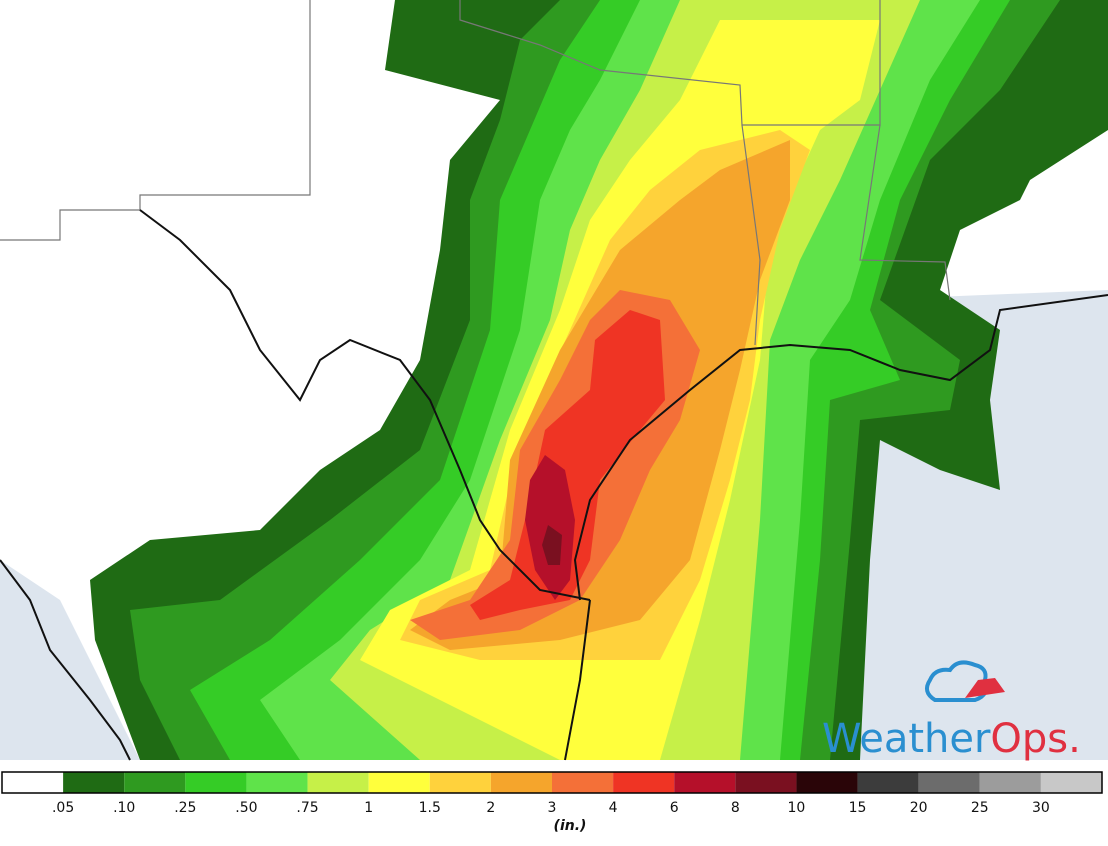 The image size is (1108, 846). I want to click on legend-label: .75, so click(307, 808).